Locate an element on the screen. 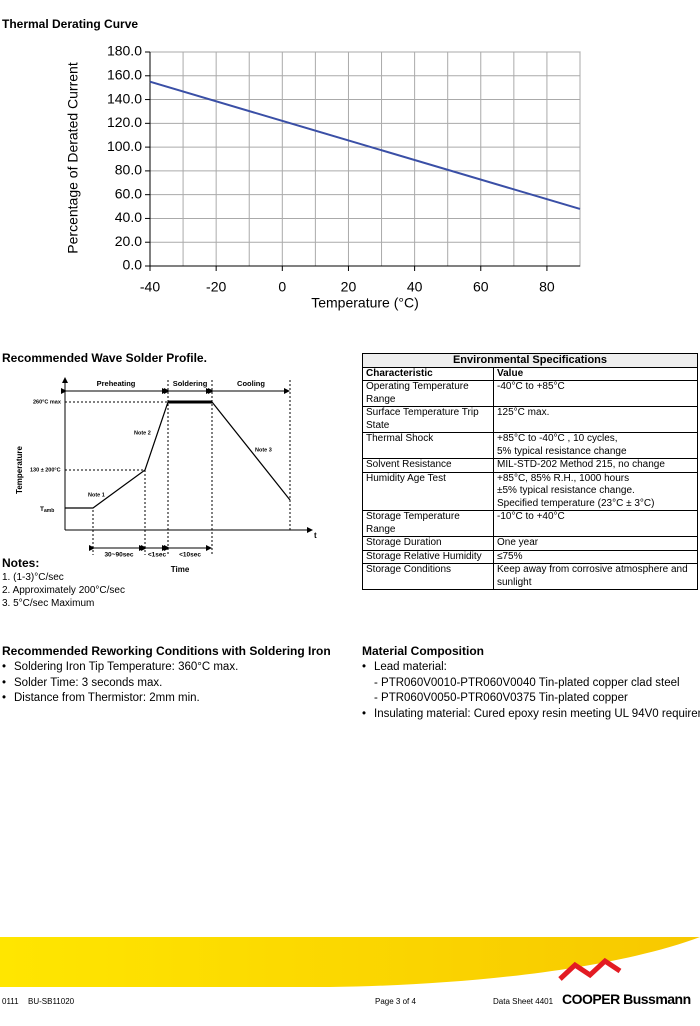 The width and height of the screenshot is (700, 1026). y-tick-label: 20.0 is located at coordinates (128, 241).